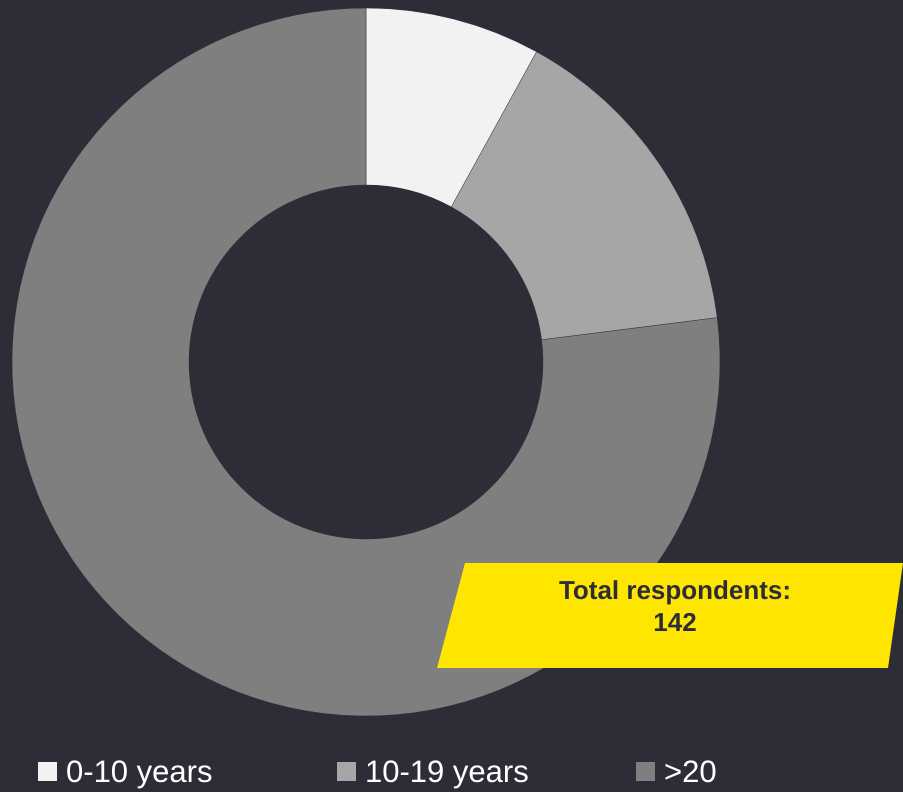 Image resolution: width=903 pixels, height=792 pixels. What do you see at coordinates (139, 771) in the screenshot?
I see `legend-label: 0-10 years` at bounding box center [139, 771].